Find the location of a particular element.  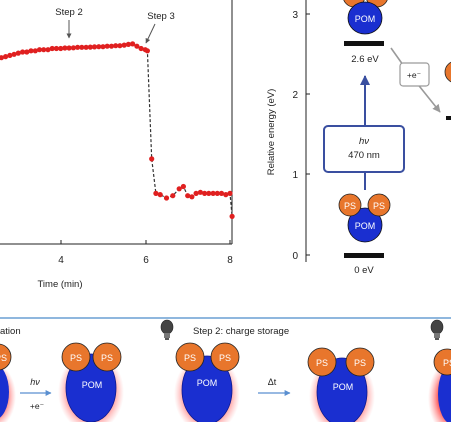

step1-title-fragment: ation is located at coordinates (10, 331).